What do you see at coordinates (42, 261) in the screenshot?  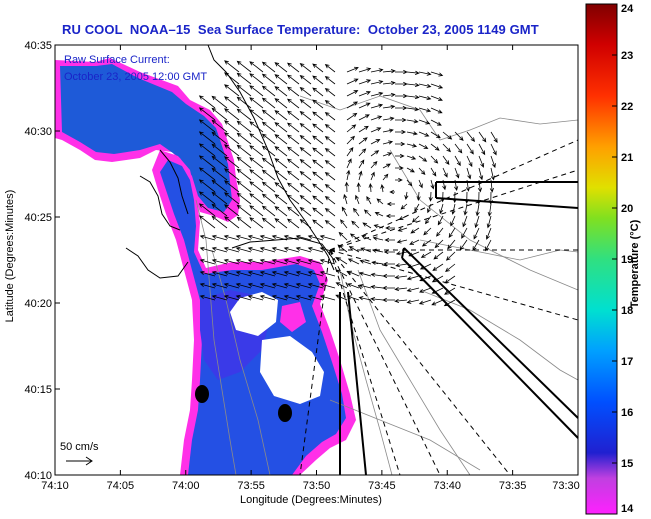 I see `y-axis-ticks: 40:35 40:30 40:25 40:20 40:15 40:10` at bounding box center [42, 261].